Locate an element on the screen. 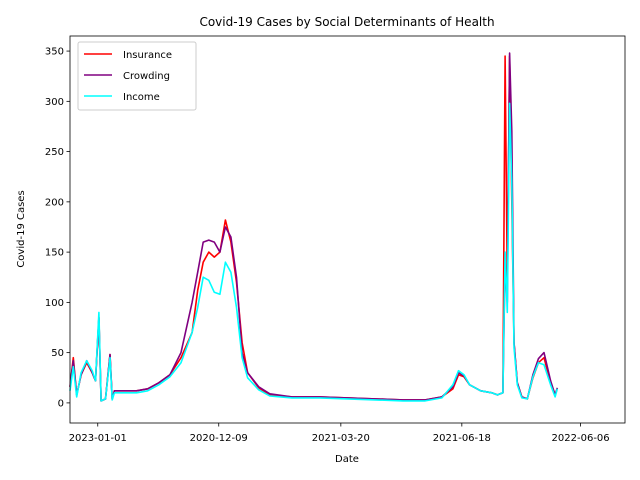 The width and height of the screenshot is (640, 480). x-tick-label: 2021-03-20 is located at coordinates (341, 438).